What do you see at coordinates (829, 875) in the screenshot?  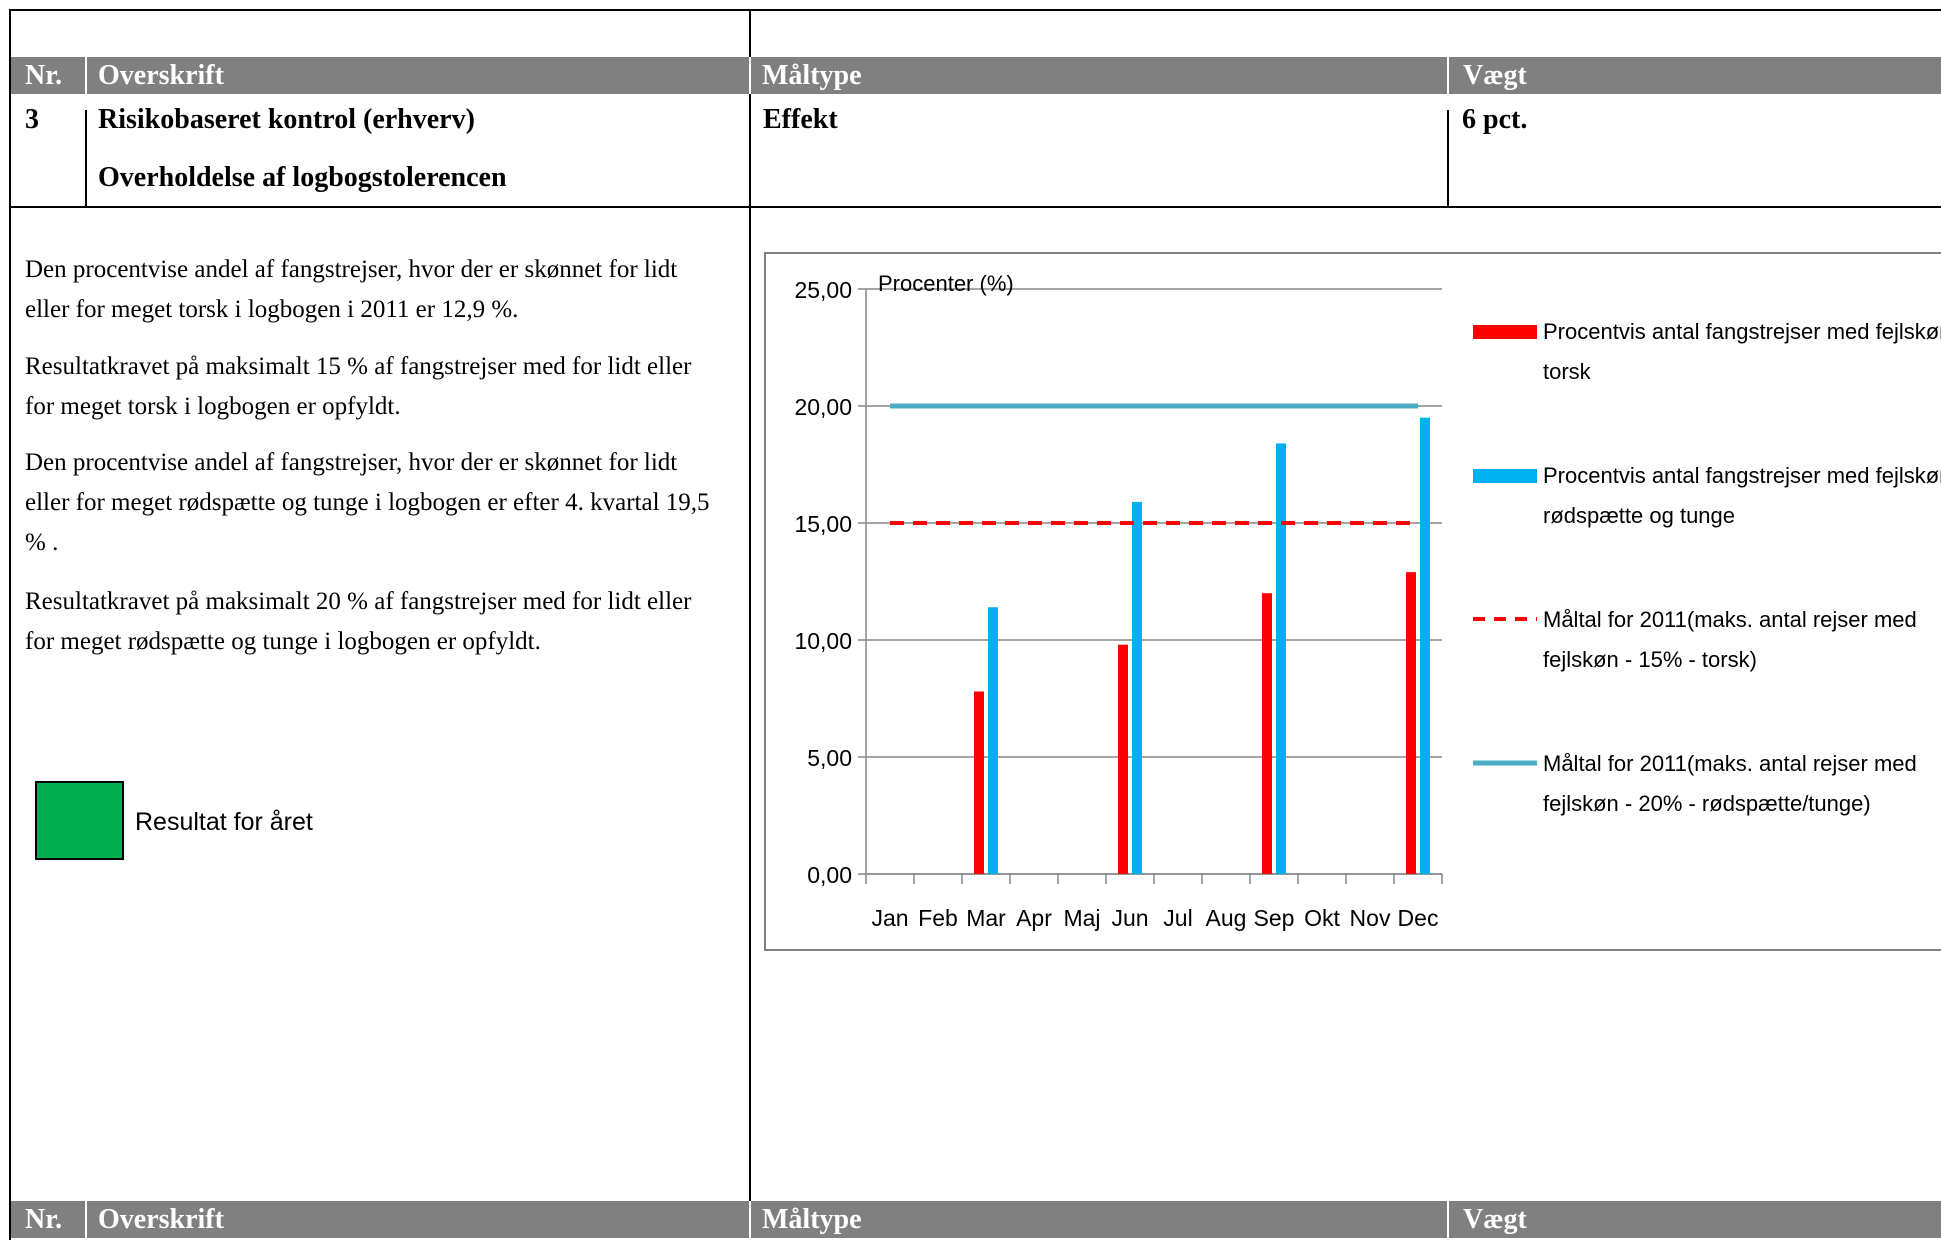 I see `y-tick-label: 0,00` at bounding box center [829, 875].